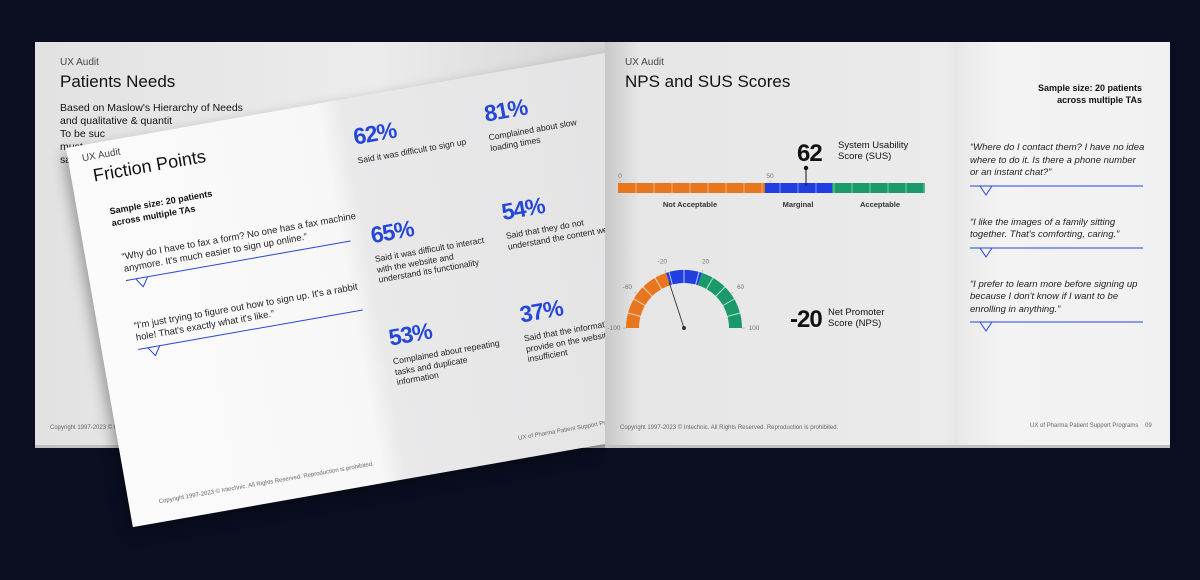  Describe the element at coordinates (118, 81) in the screenshot. I see `page-title: Patients Needs` at that location.